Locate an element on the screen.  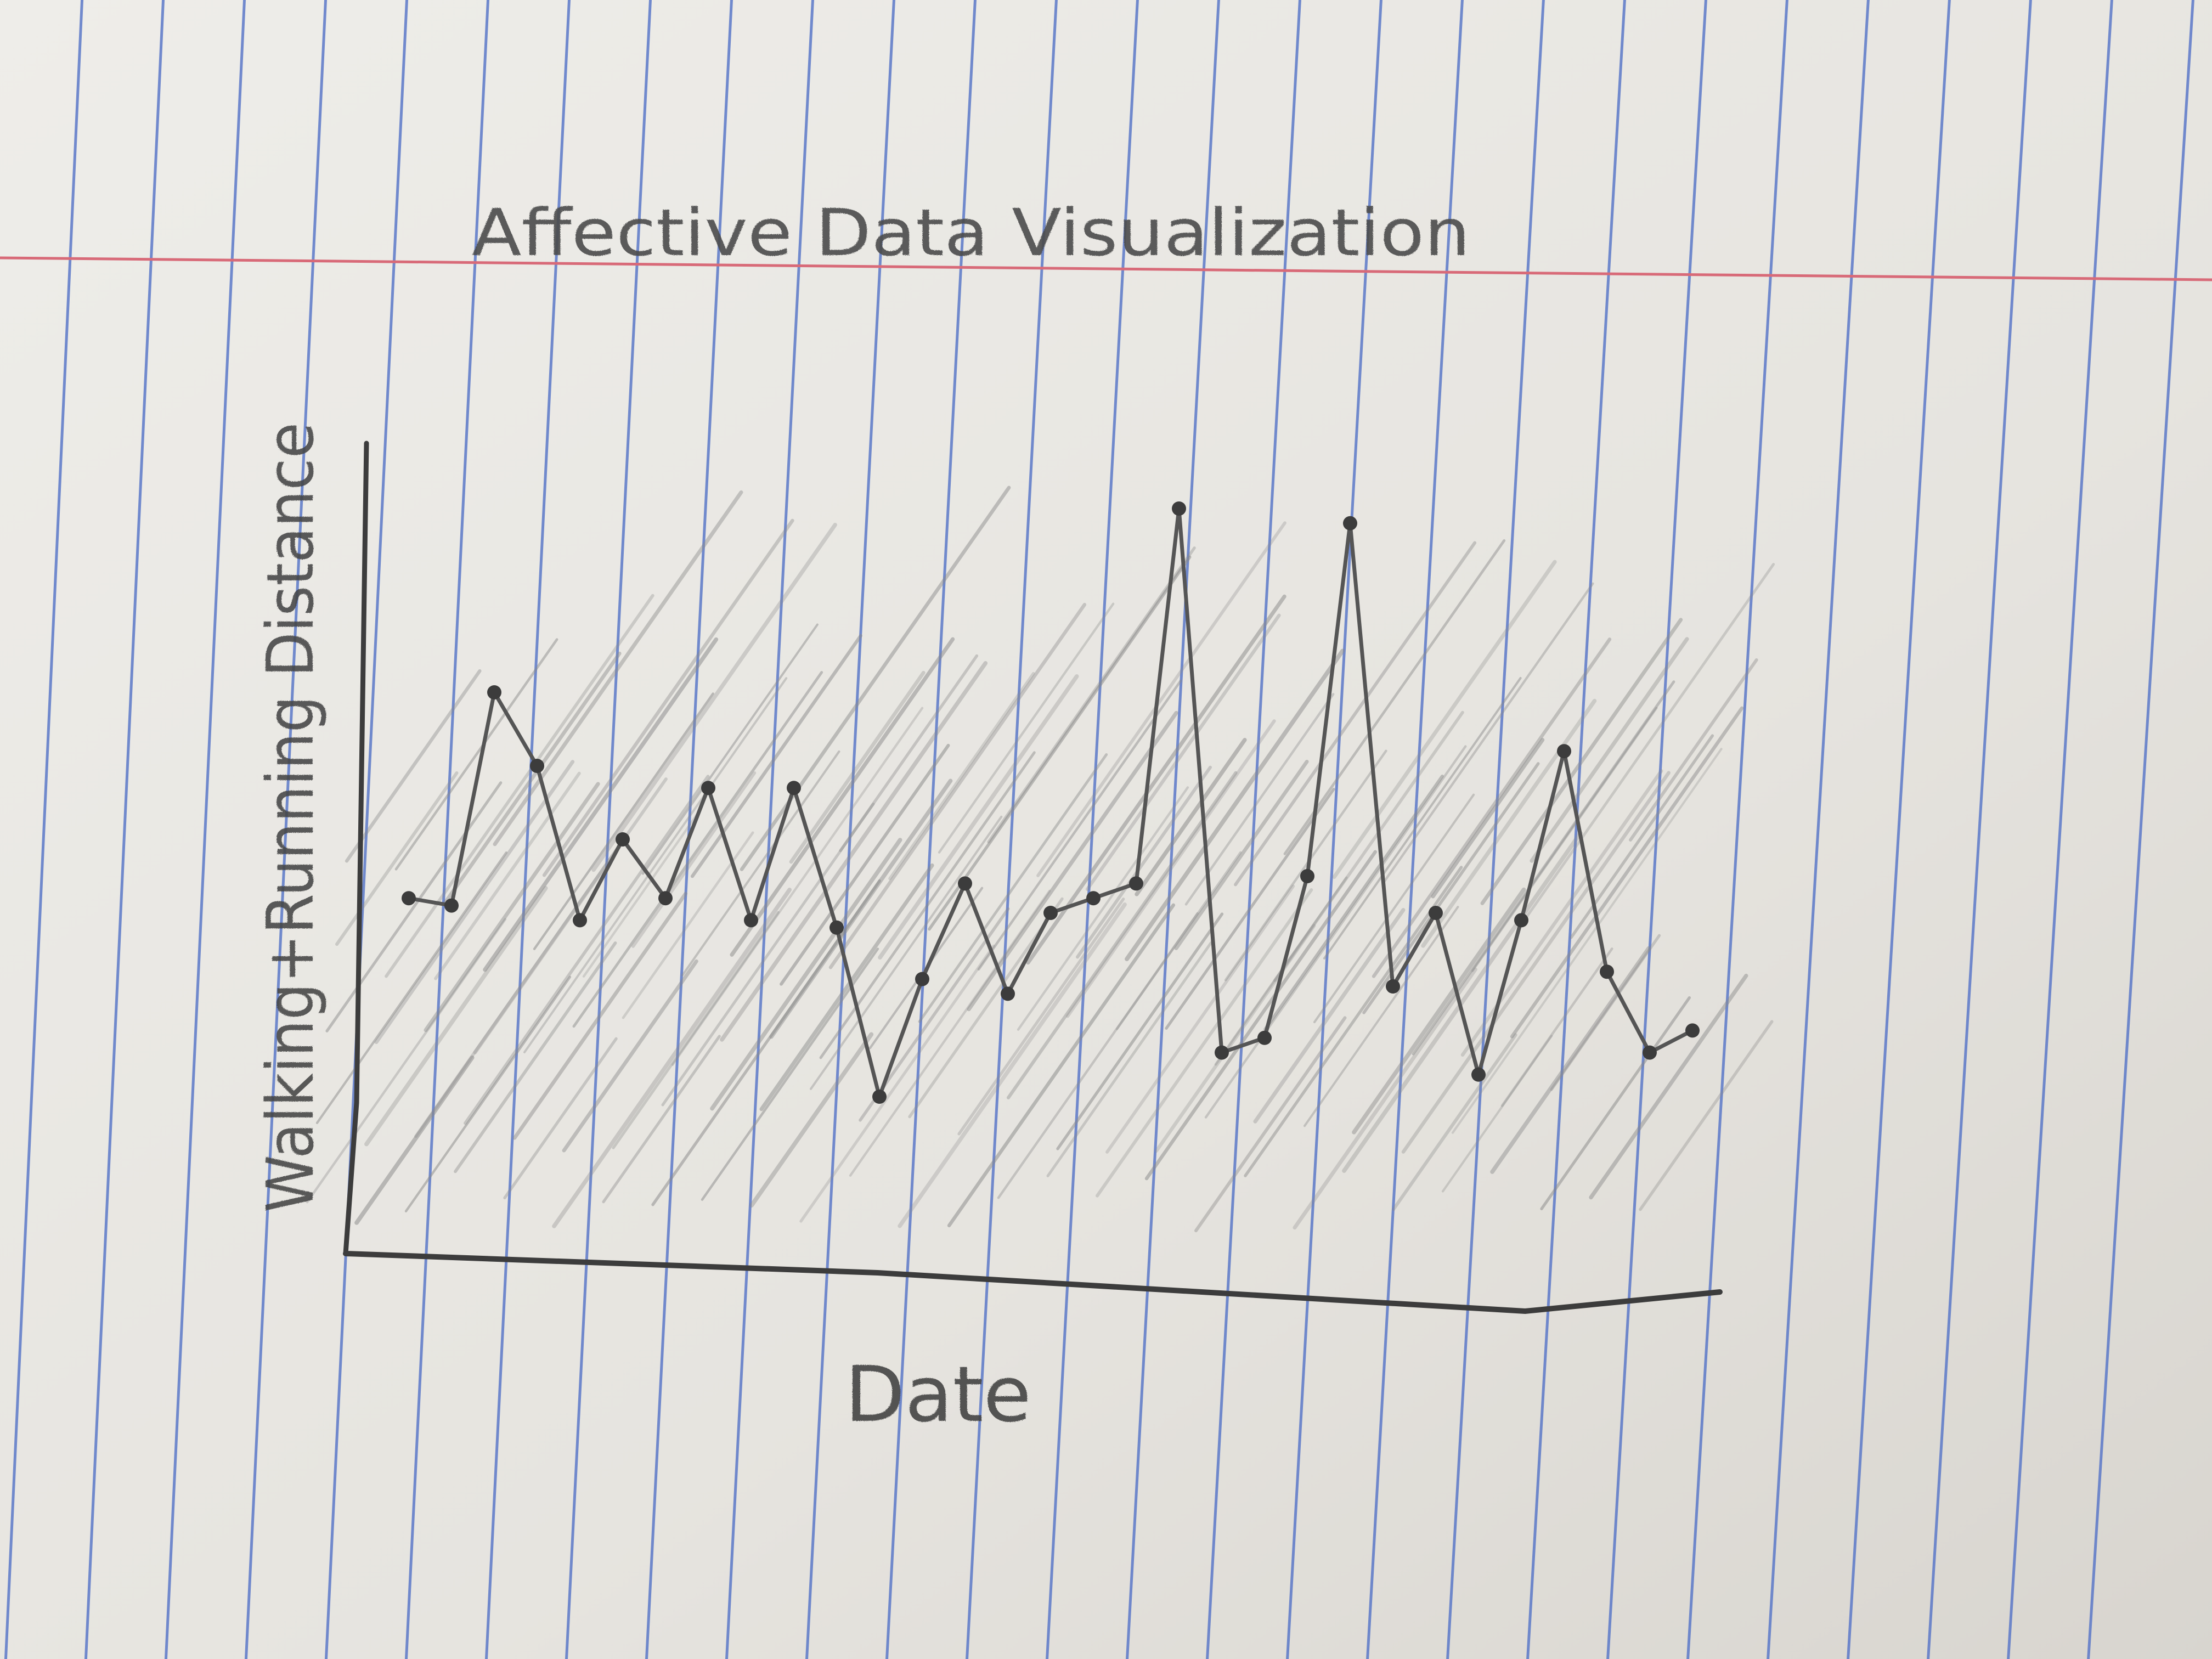
chart-title: Affective Data Visualization is located at coordinates (971, 232).